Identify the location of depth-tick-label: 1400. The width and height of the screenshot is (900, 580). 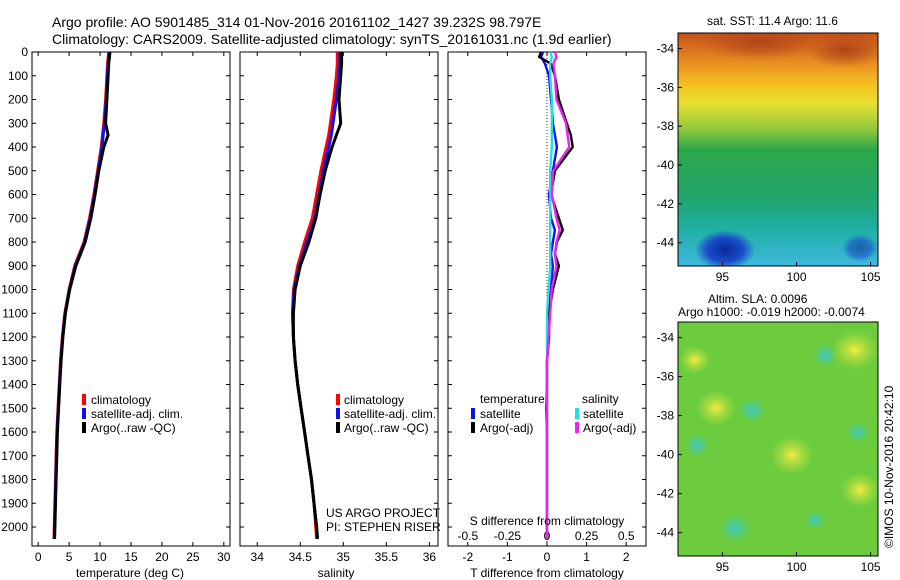
(14, 385).